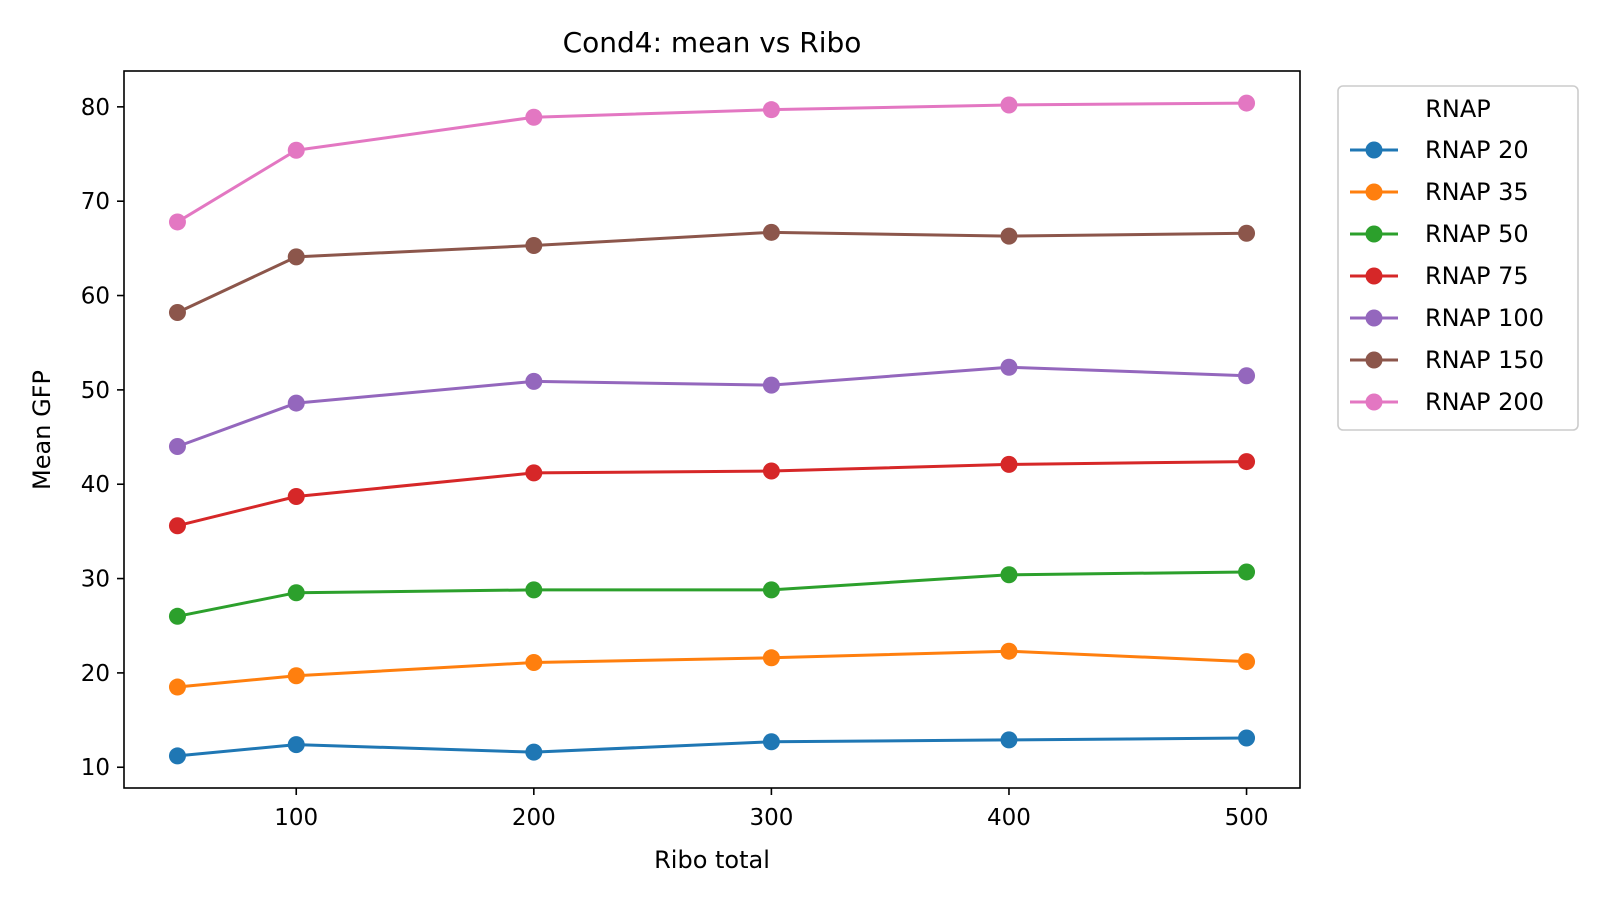 This screenshot has height=900, width=1600. What do you see at coordinates (95, 768) in the screenshot?
I see `y-tick-label: 10` at bounding box center [95, 768].